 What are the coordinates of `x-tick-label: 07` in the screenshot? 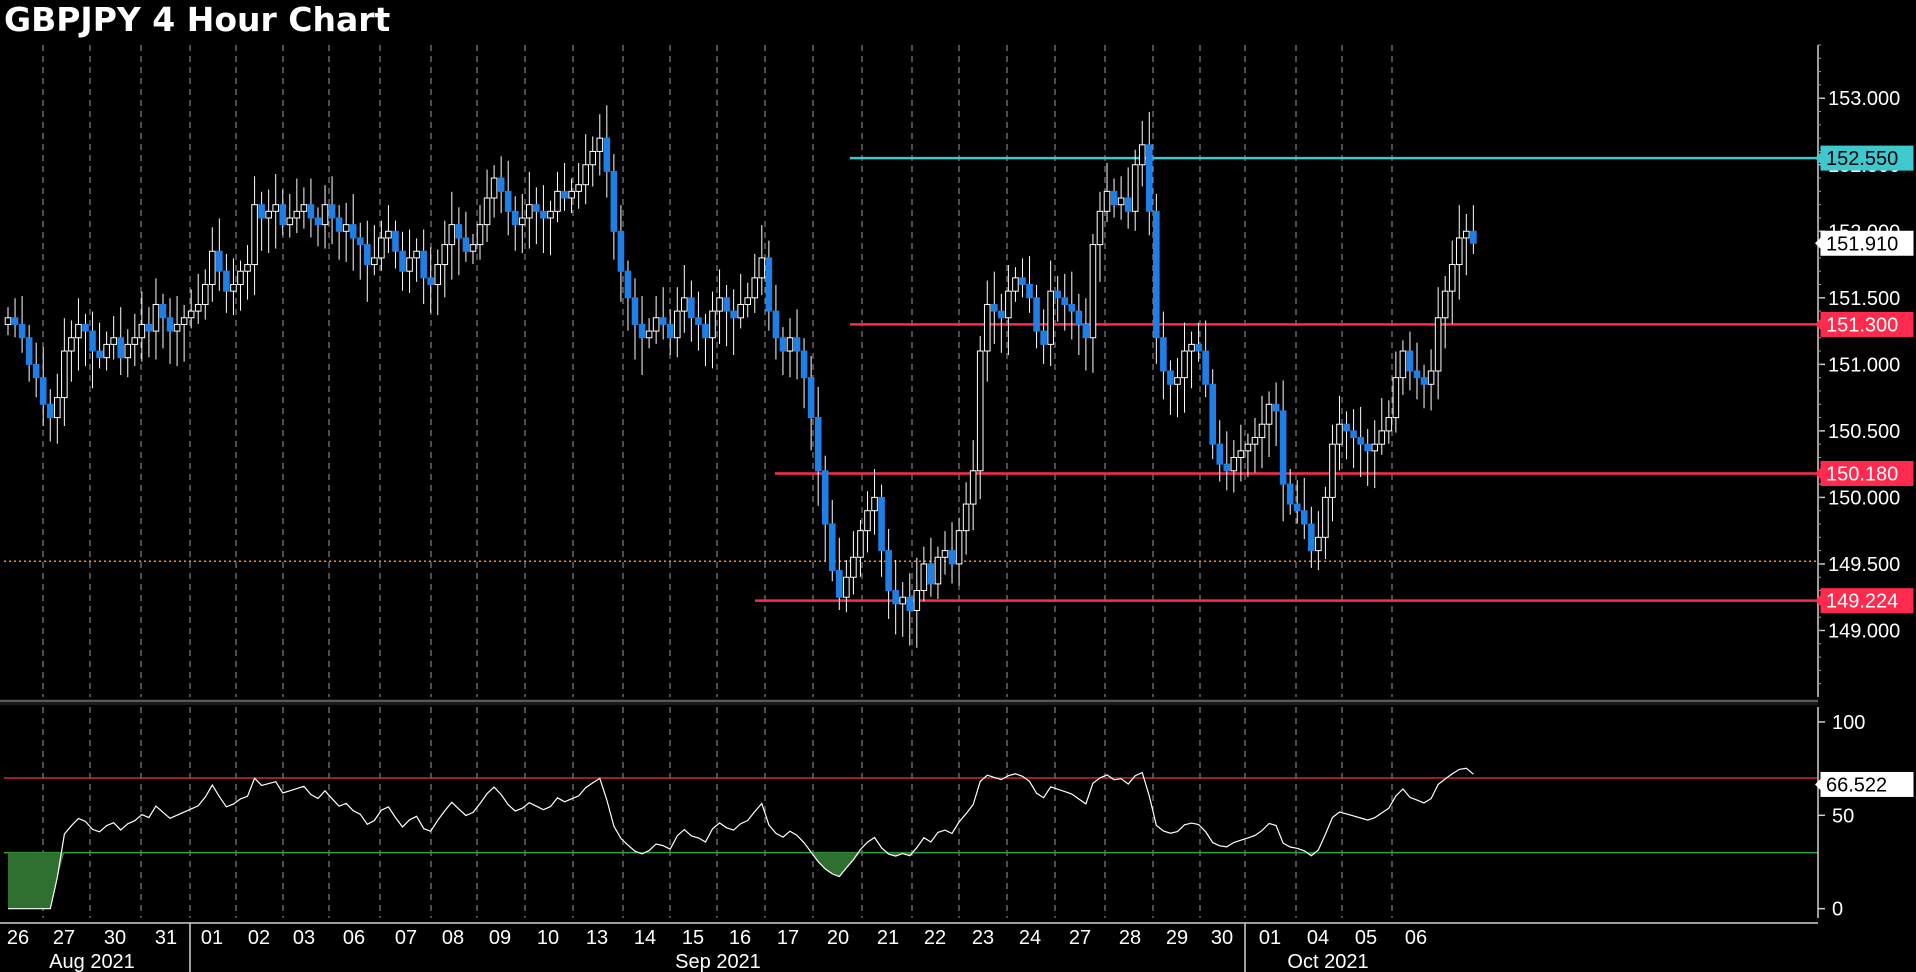 It's located at (406, 938).